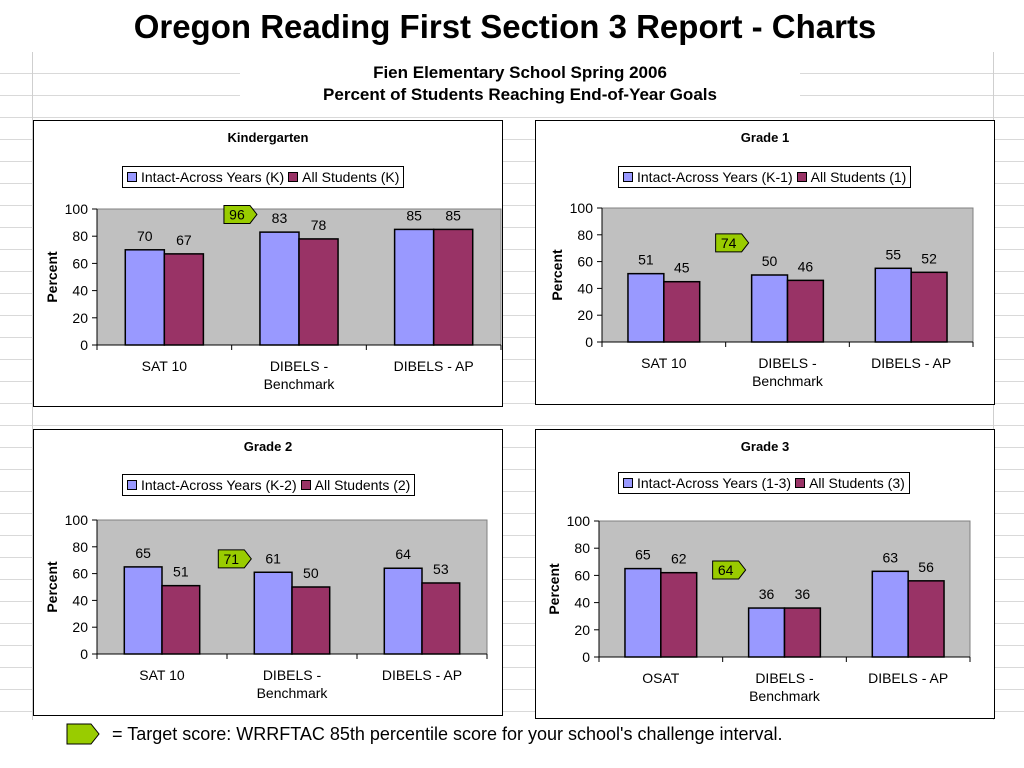  I want to click on bar-value-label: 78, so click(319, 225).